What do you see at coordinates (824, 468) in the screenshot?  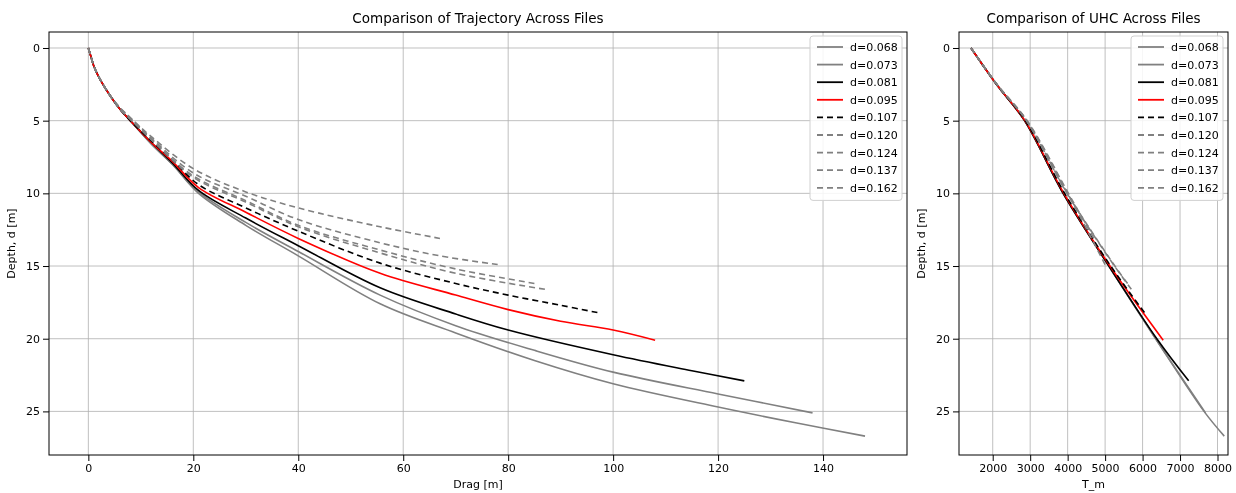 I see `x-tick-label: 140` at bounding box center [824, 468].